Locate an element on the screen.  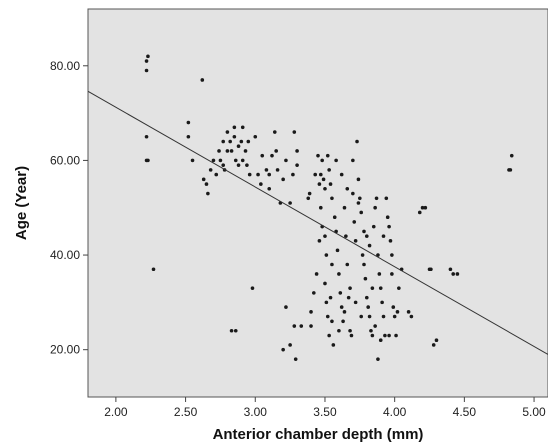
y-tick-label: 20.00 is located at coordinates (65, 350).